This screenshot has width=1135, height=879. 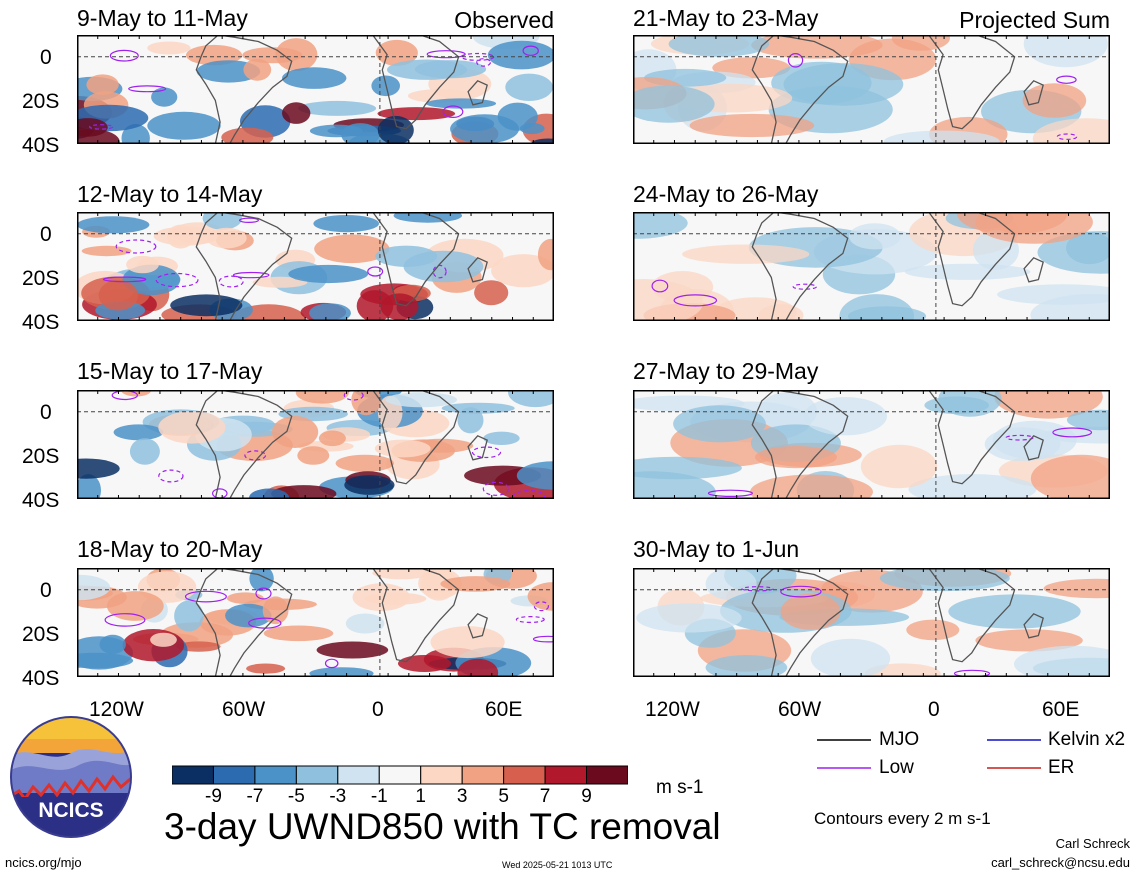 I want to click on lat-tick-20s-p2: 20S, so click(x=41, y=278).